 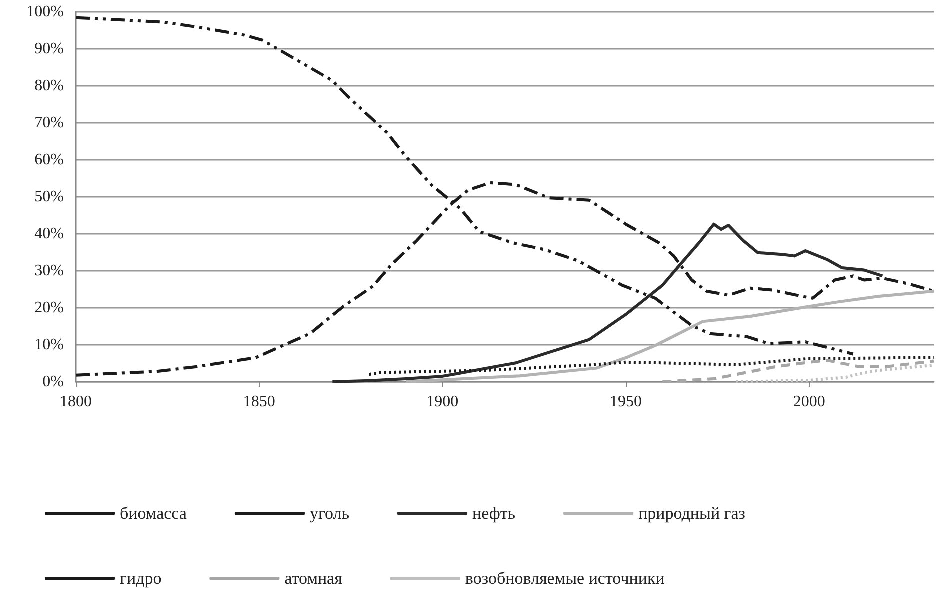 What do you see at coordinates (442, 402) in the screenshot?
I see `x-tick-label: 1900` at bounding box center [442, 402].